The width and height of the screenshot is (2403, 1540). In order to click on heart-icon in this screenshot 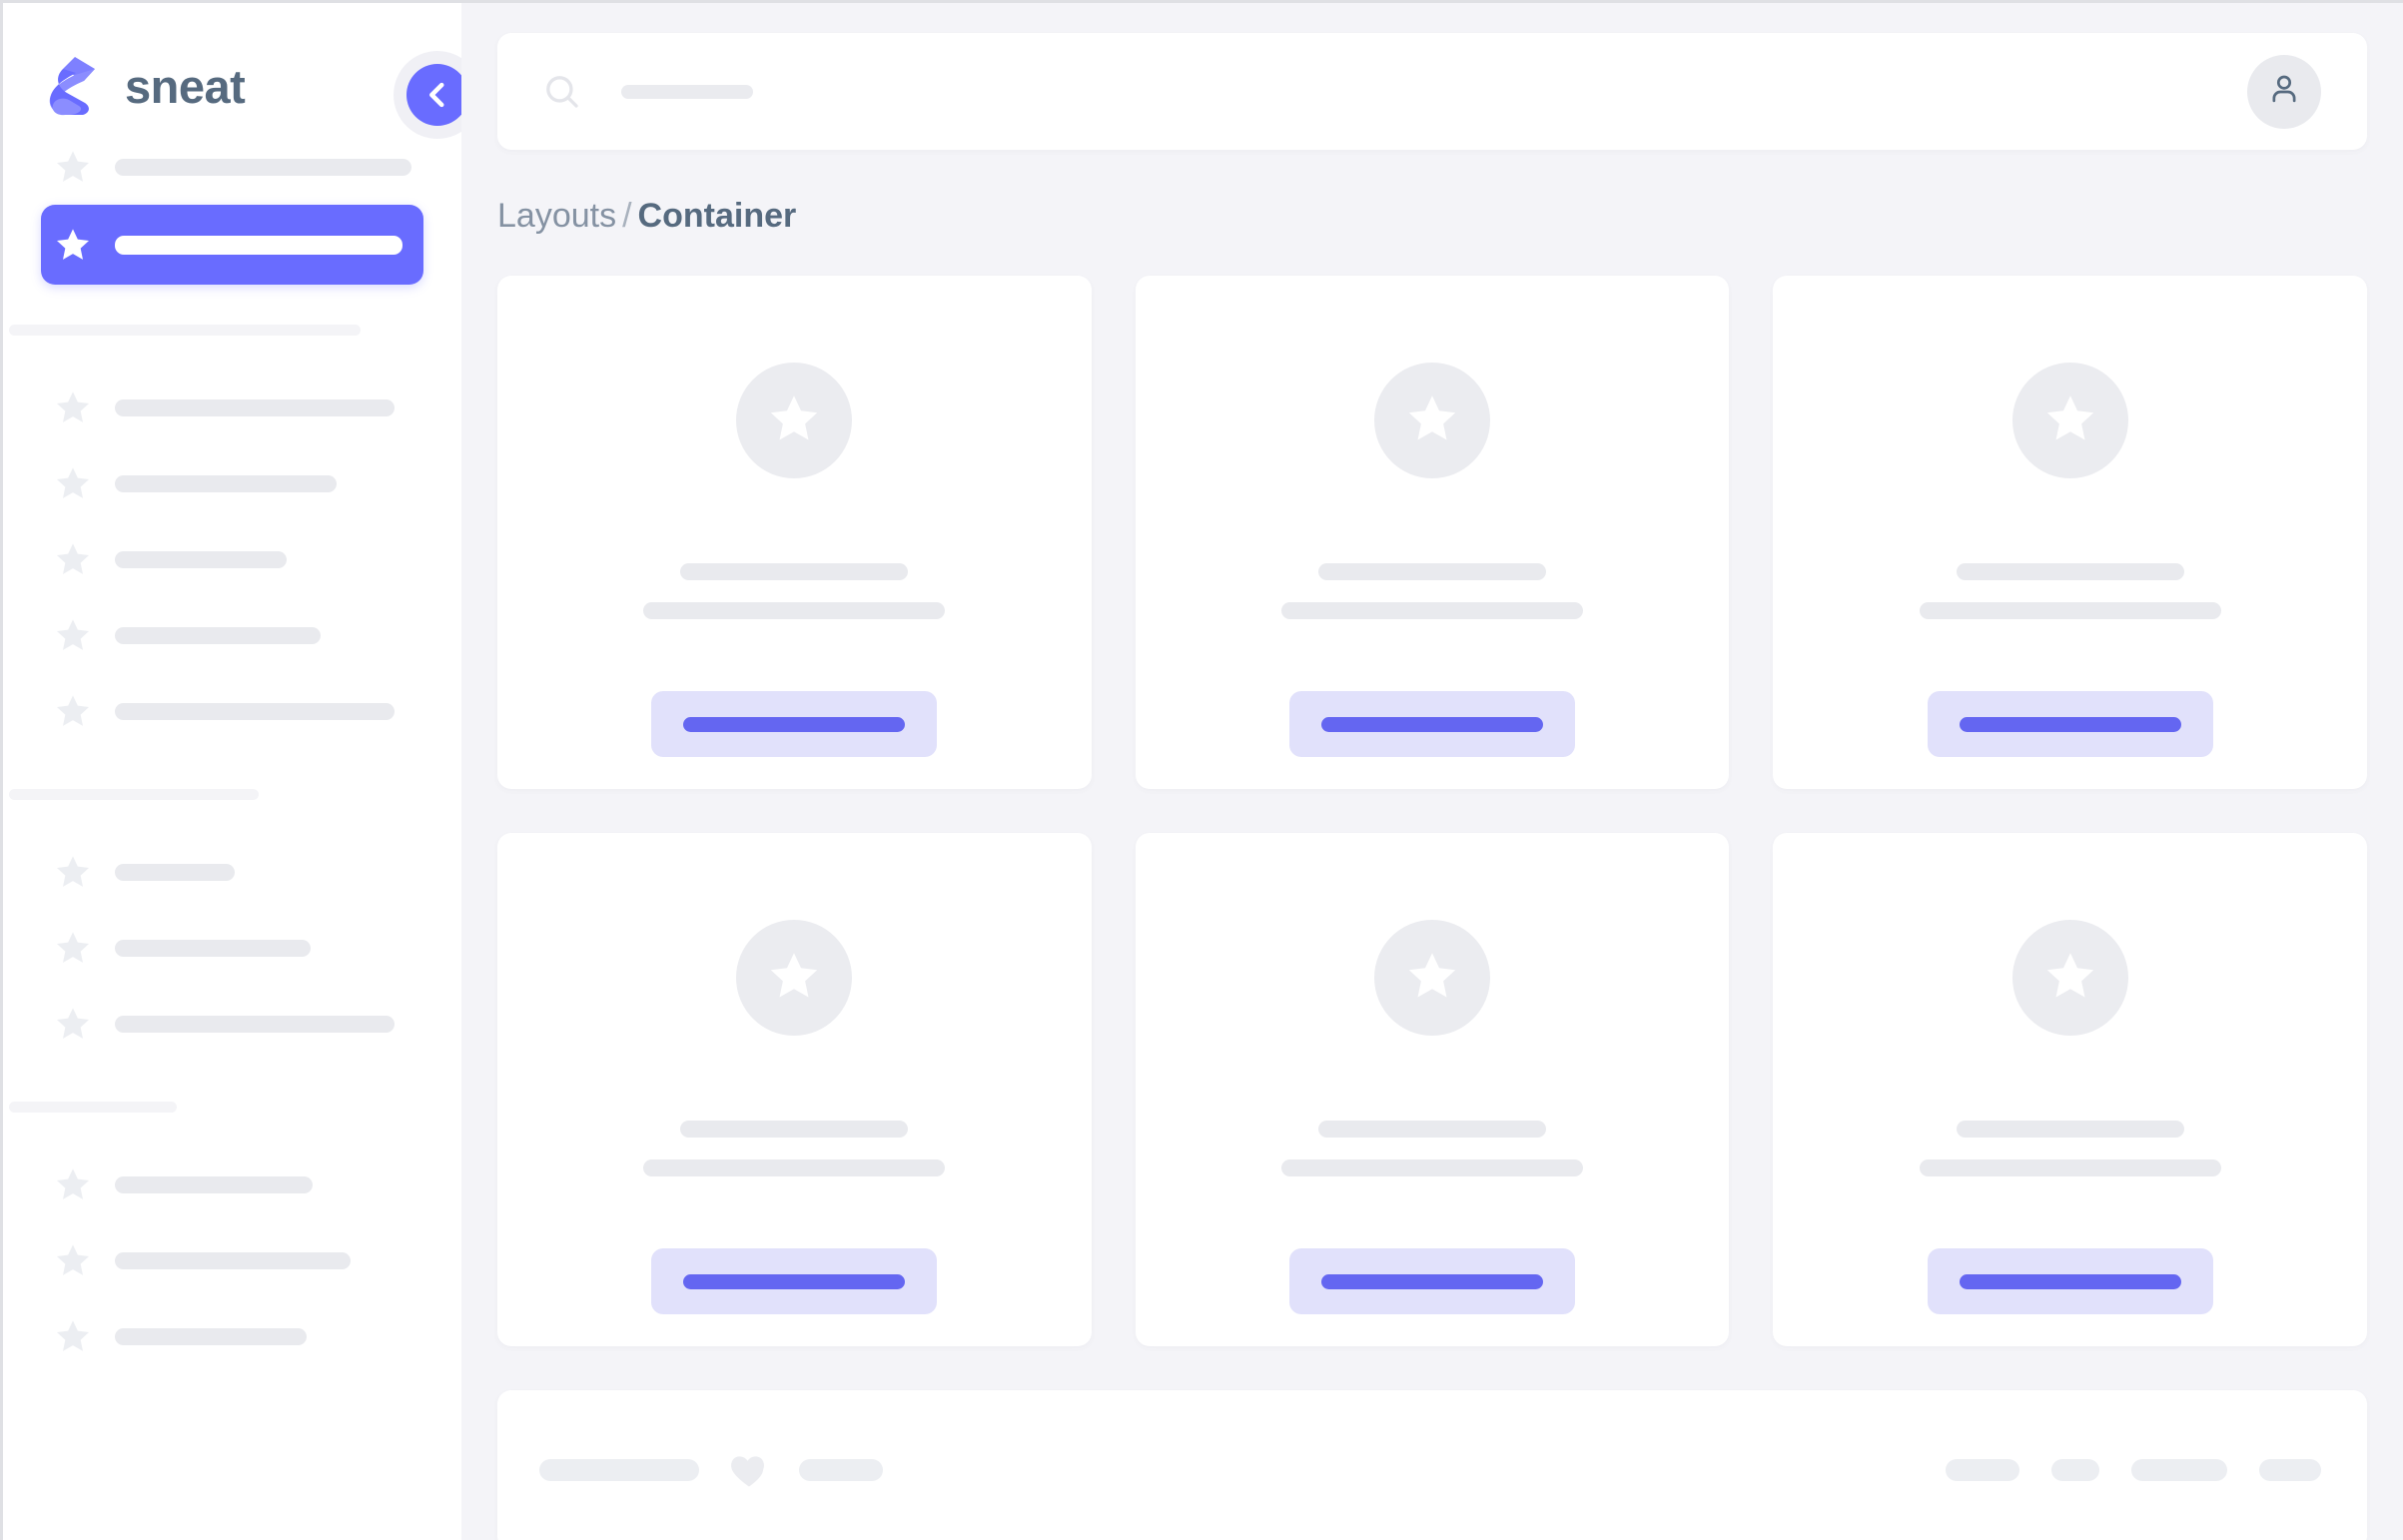, I will do `click(749, 1470)`.